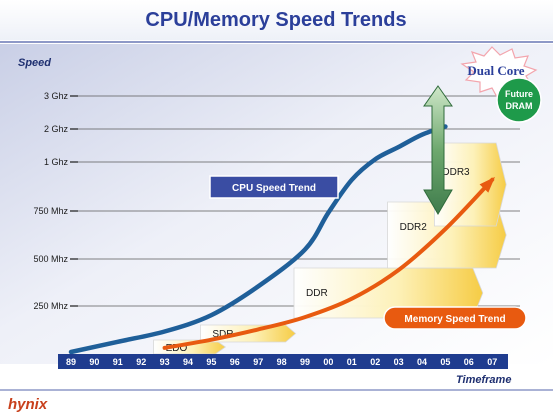 This screenshot has width=553, height=415. What do you see at coordinates (34, 63) in the screenshot?
I see `y-axis-title: Speed` at bounding box center [34, 63].